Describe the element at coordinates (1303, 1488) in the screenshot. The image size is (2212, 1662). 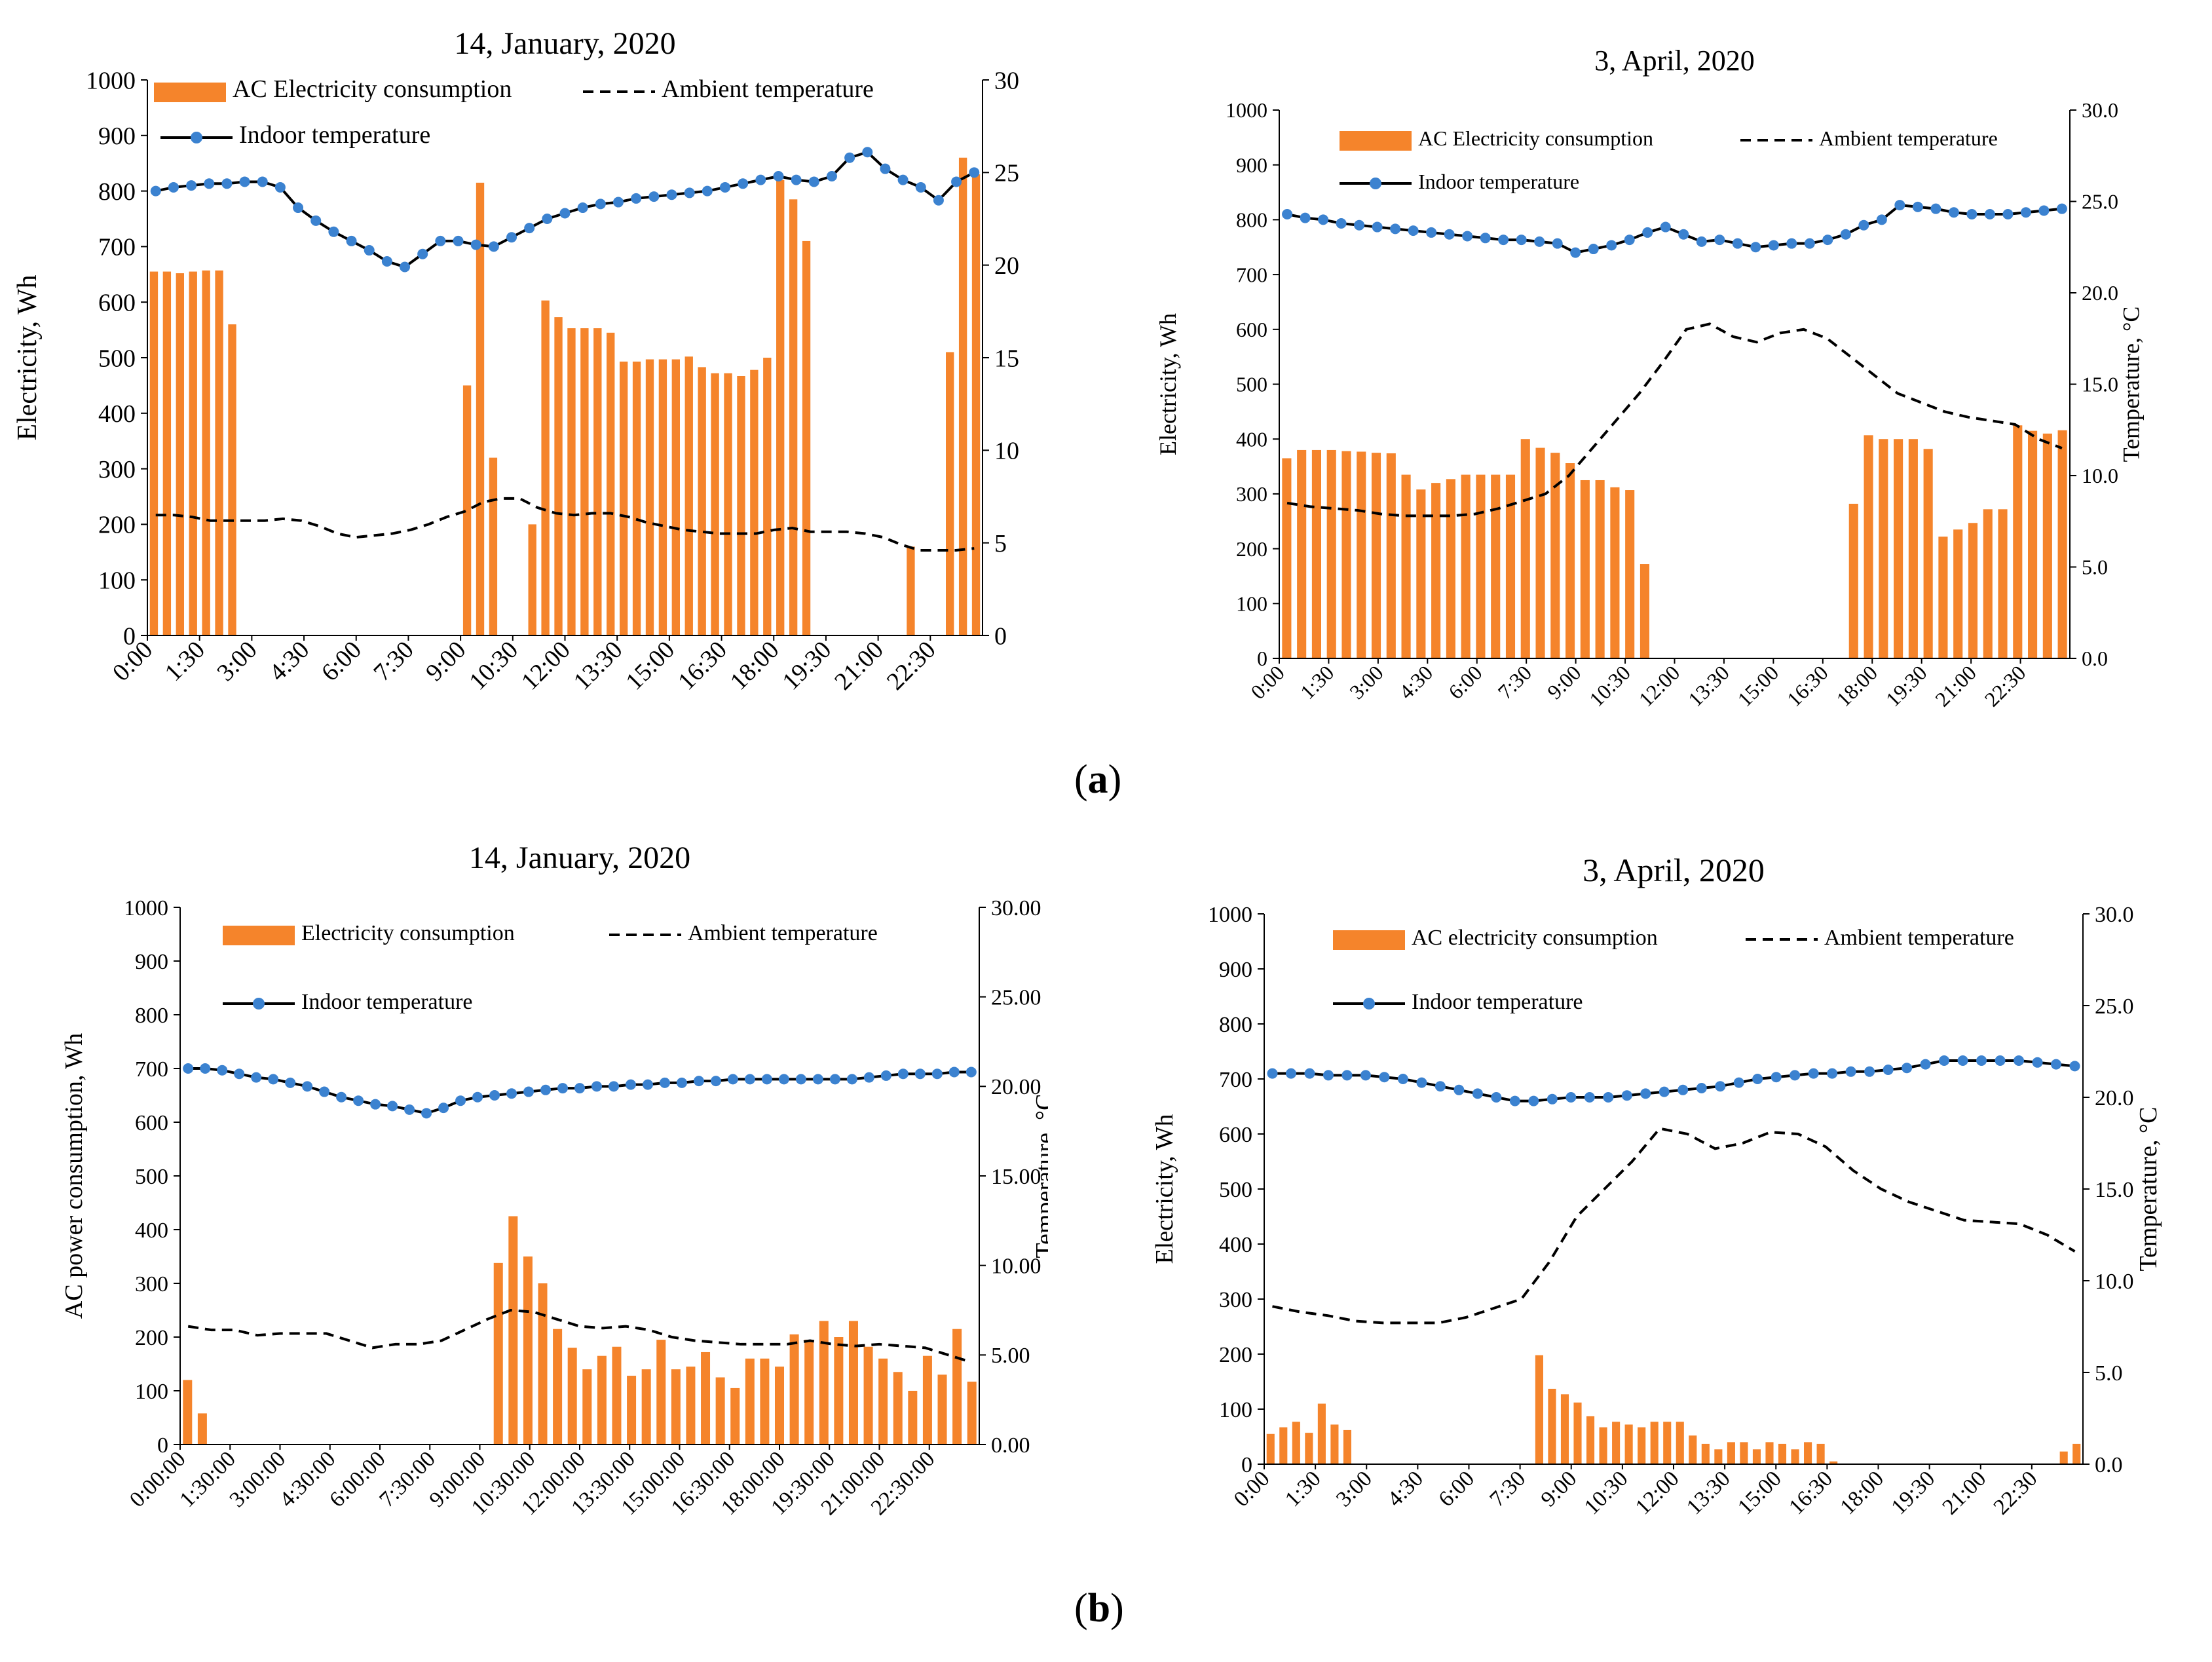
I see `x-tick-label: 1:30` at that location.